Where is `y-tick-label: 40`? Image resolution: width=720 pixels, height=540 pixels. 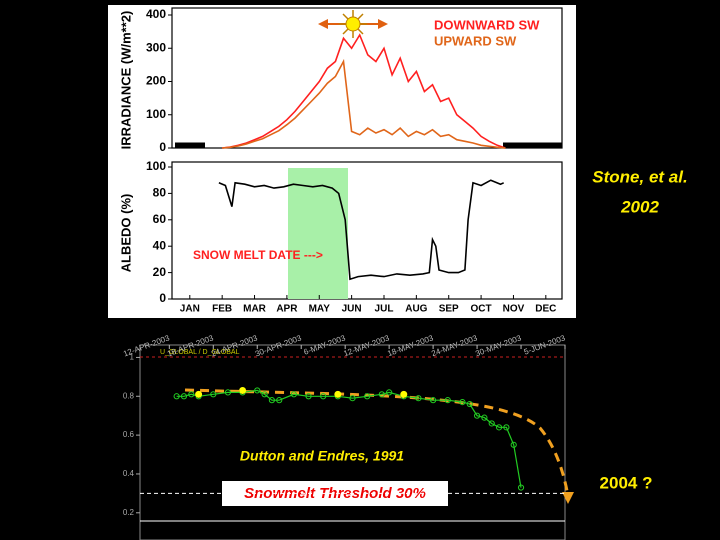
y-tick-label: 40 is located at coordinates (160, 245).